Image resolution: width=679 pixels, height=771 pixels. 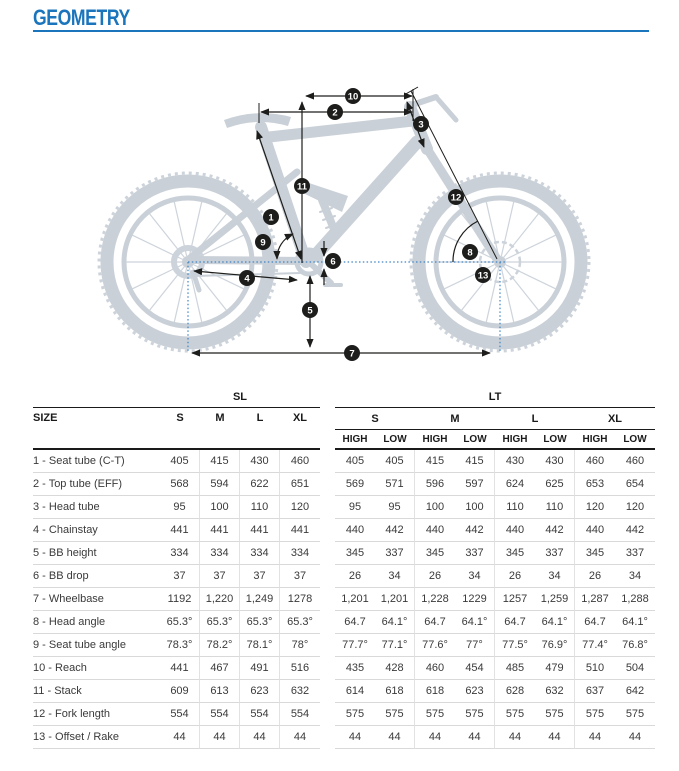 What do you see at coordinates (395, 668) in the screenshot?
I see `table-cell-lt: 428` at bounding box center [395, 668].